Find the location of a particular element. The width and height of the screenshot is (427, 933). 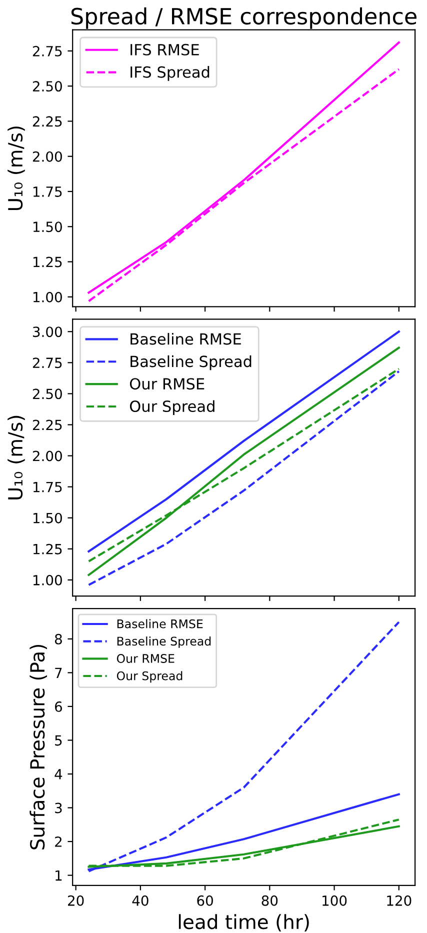

y-tick-label: 2 is located at coordinates (58, 841).